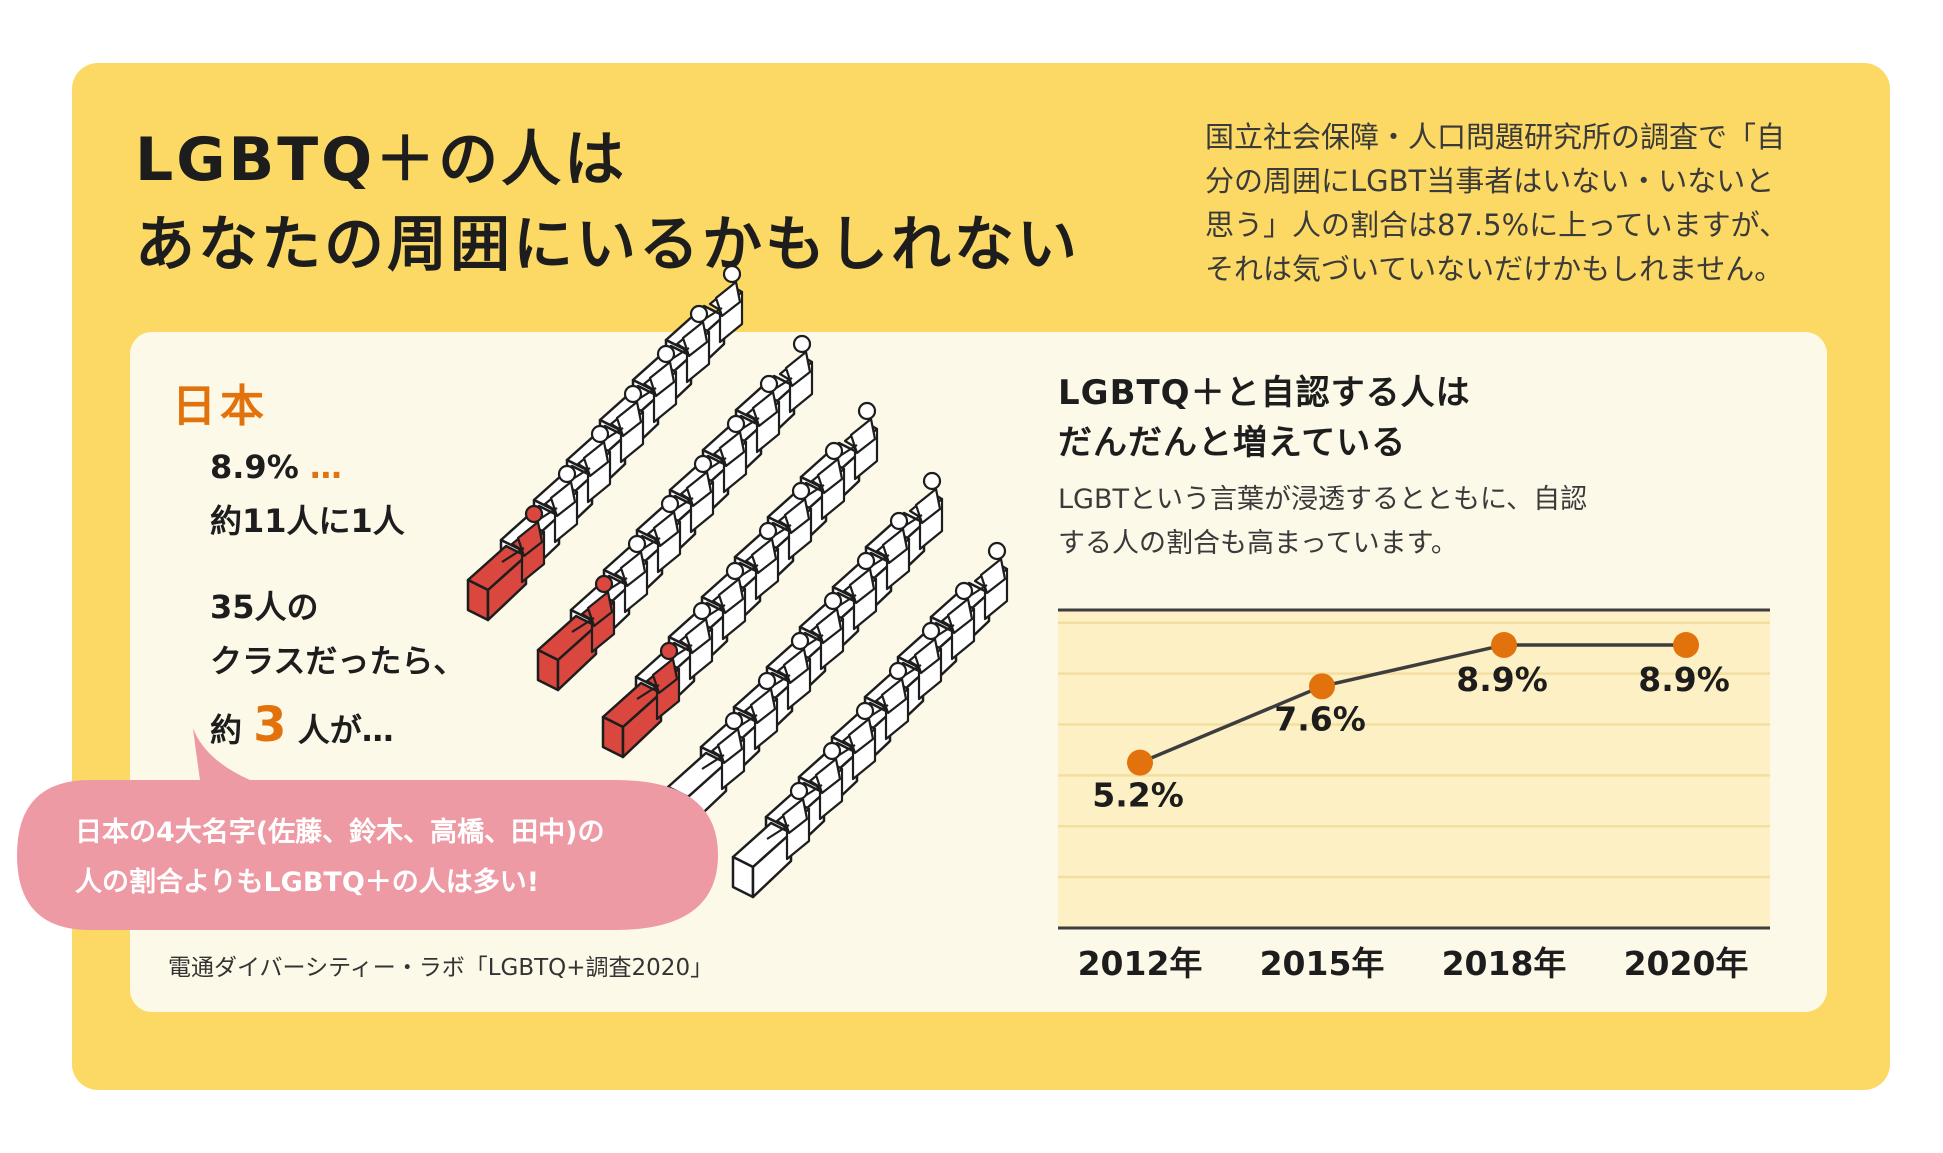  Describe the element at coordinates (270, 725) in the screenshot. I see `class-number: 3` at that location.